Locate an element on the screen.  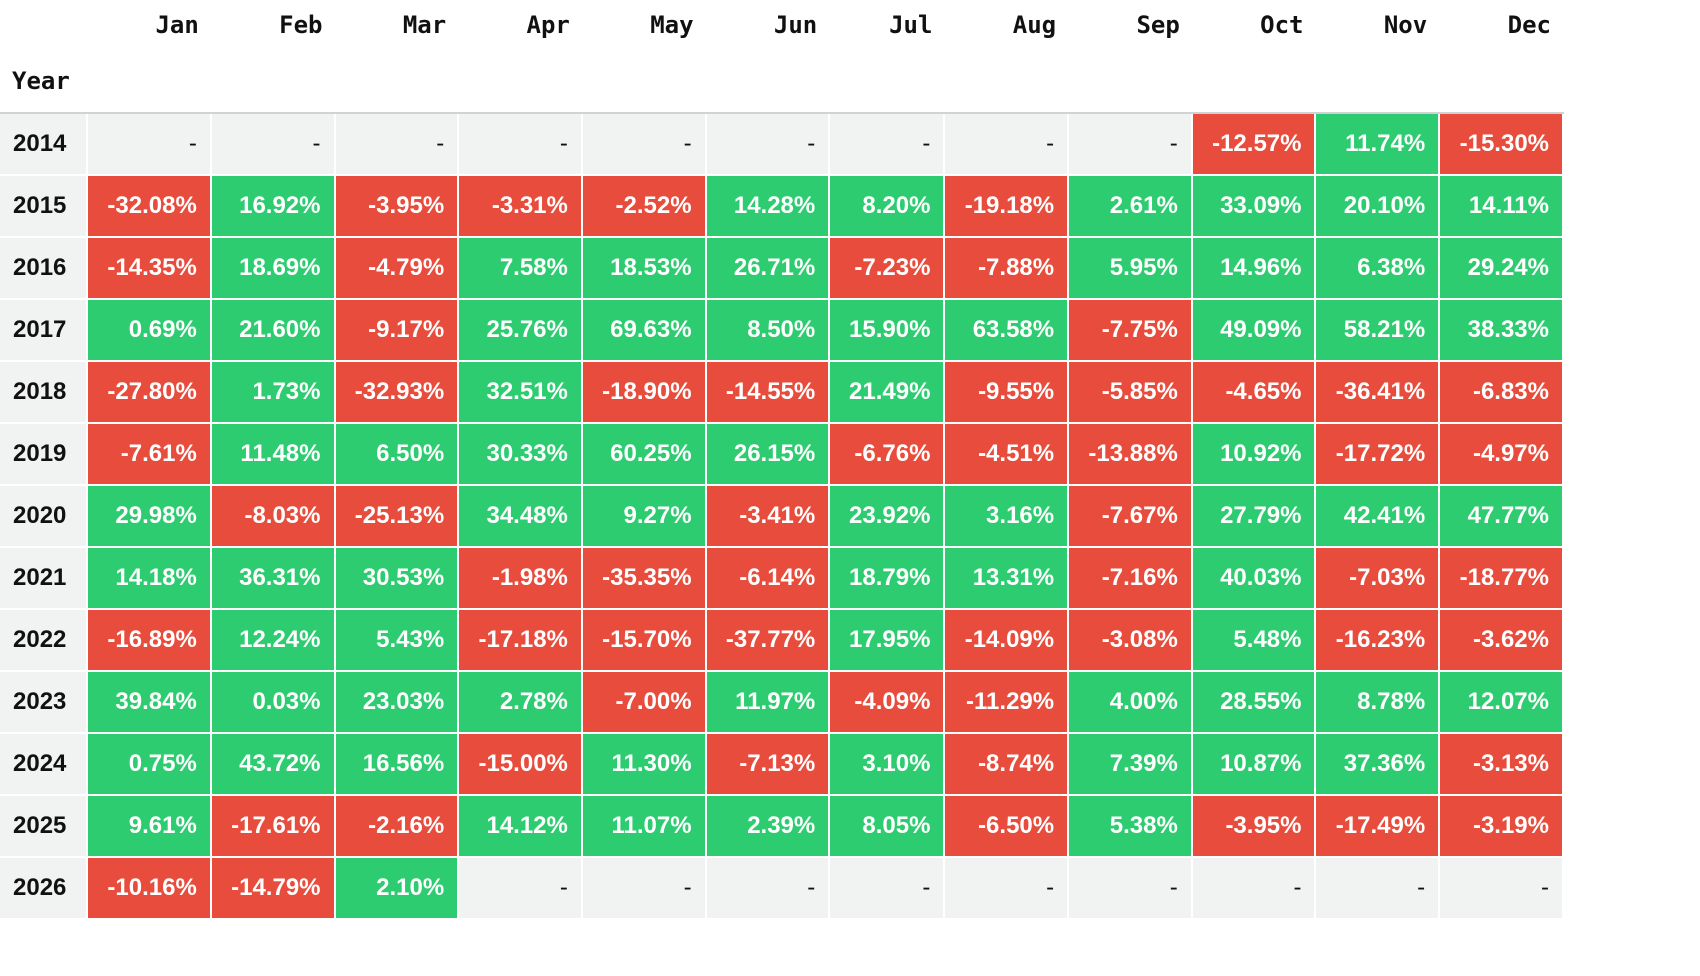
year-label: 2023 is located at coordinates (44, 702).